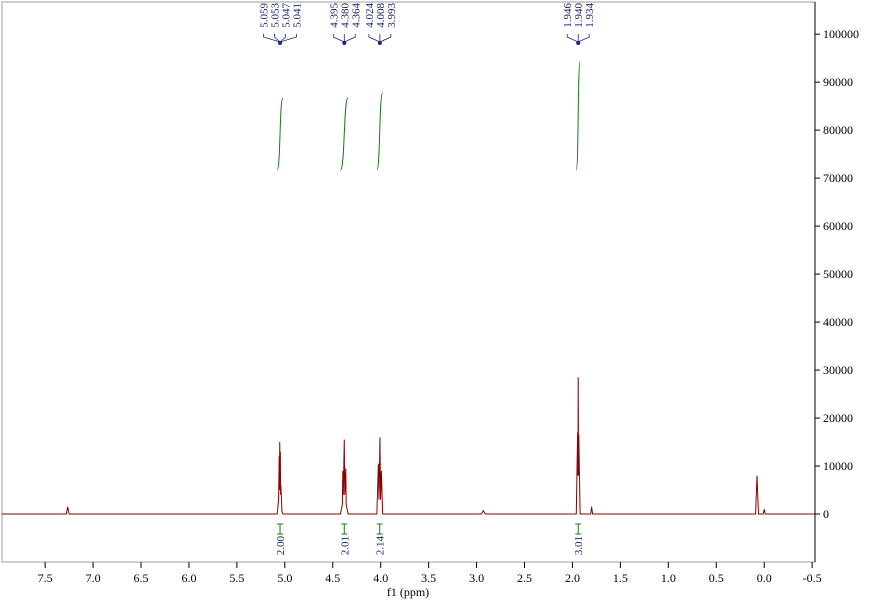  I want to click on peak-label: 4.364, so click(356, 15).